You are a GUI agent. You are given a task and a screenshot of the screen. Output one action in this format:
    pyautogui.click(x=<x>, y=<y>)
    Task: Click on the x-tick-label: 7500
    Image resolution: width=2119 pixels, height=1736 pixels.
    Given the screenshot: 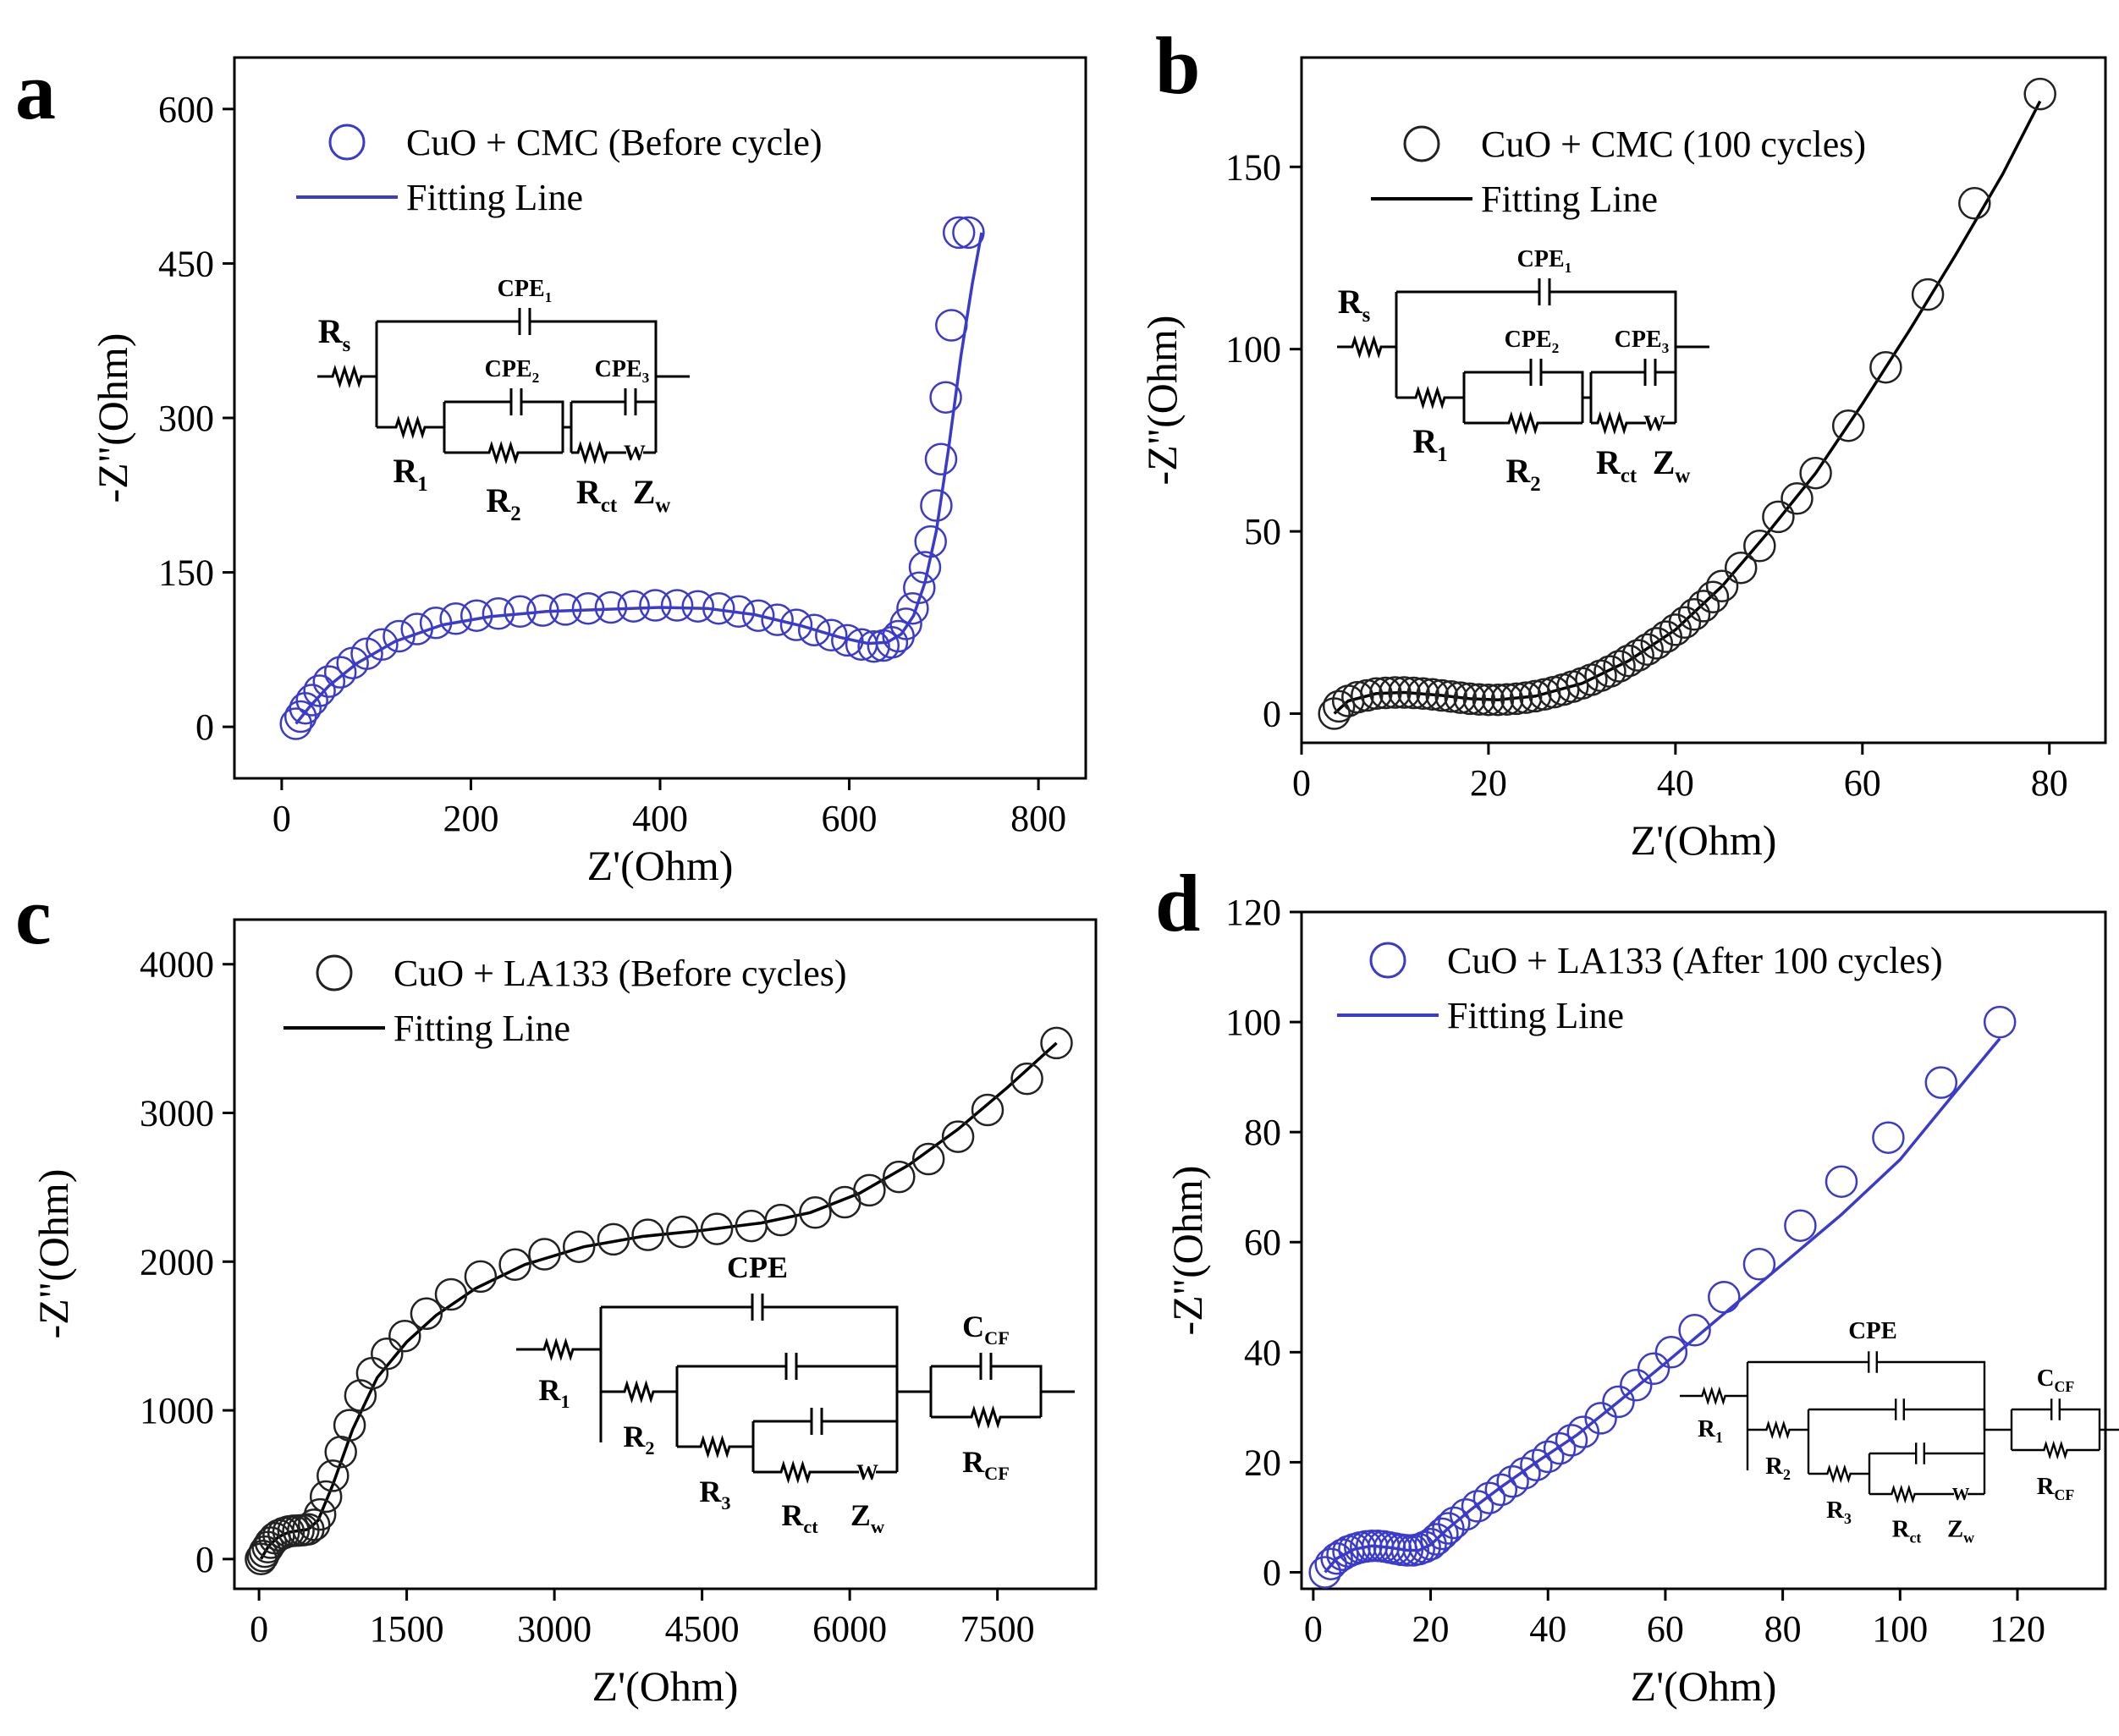 What is the action you would take?
    pyautogui.click(x=997, y=1629)
    